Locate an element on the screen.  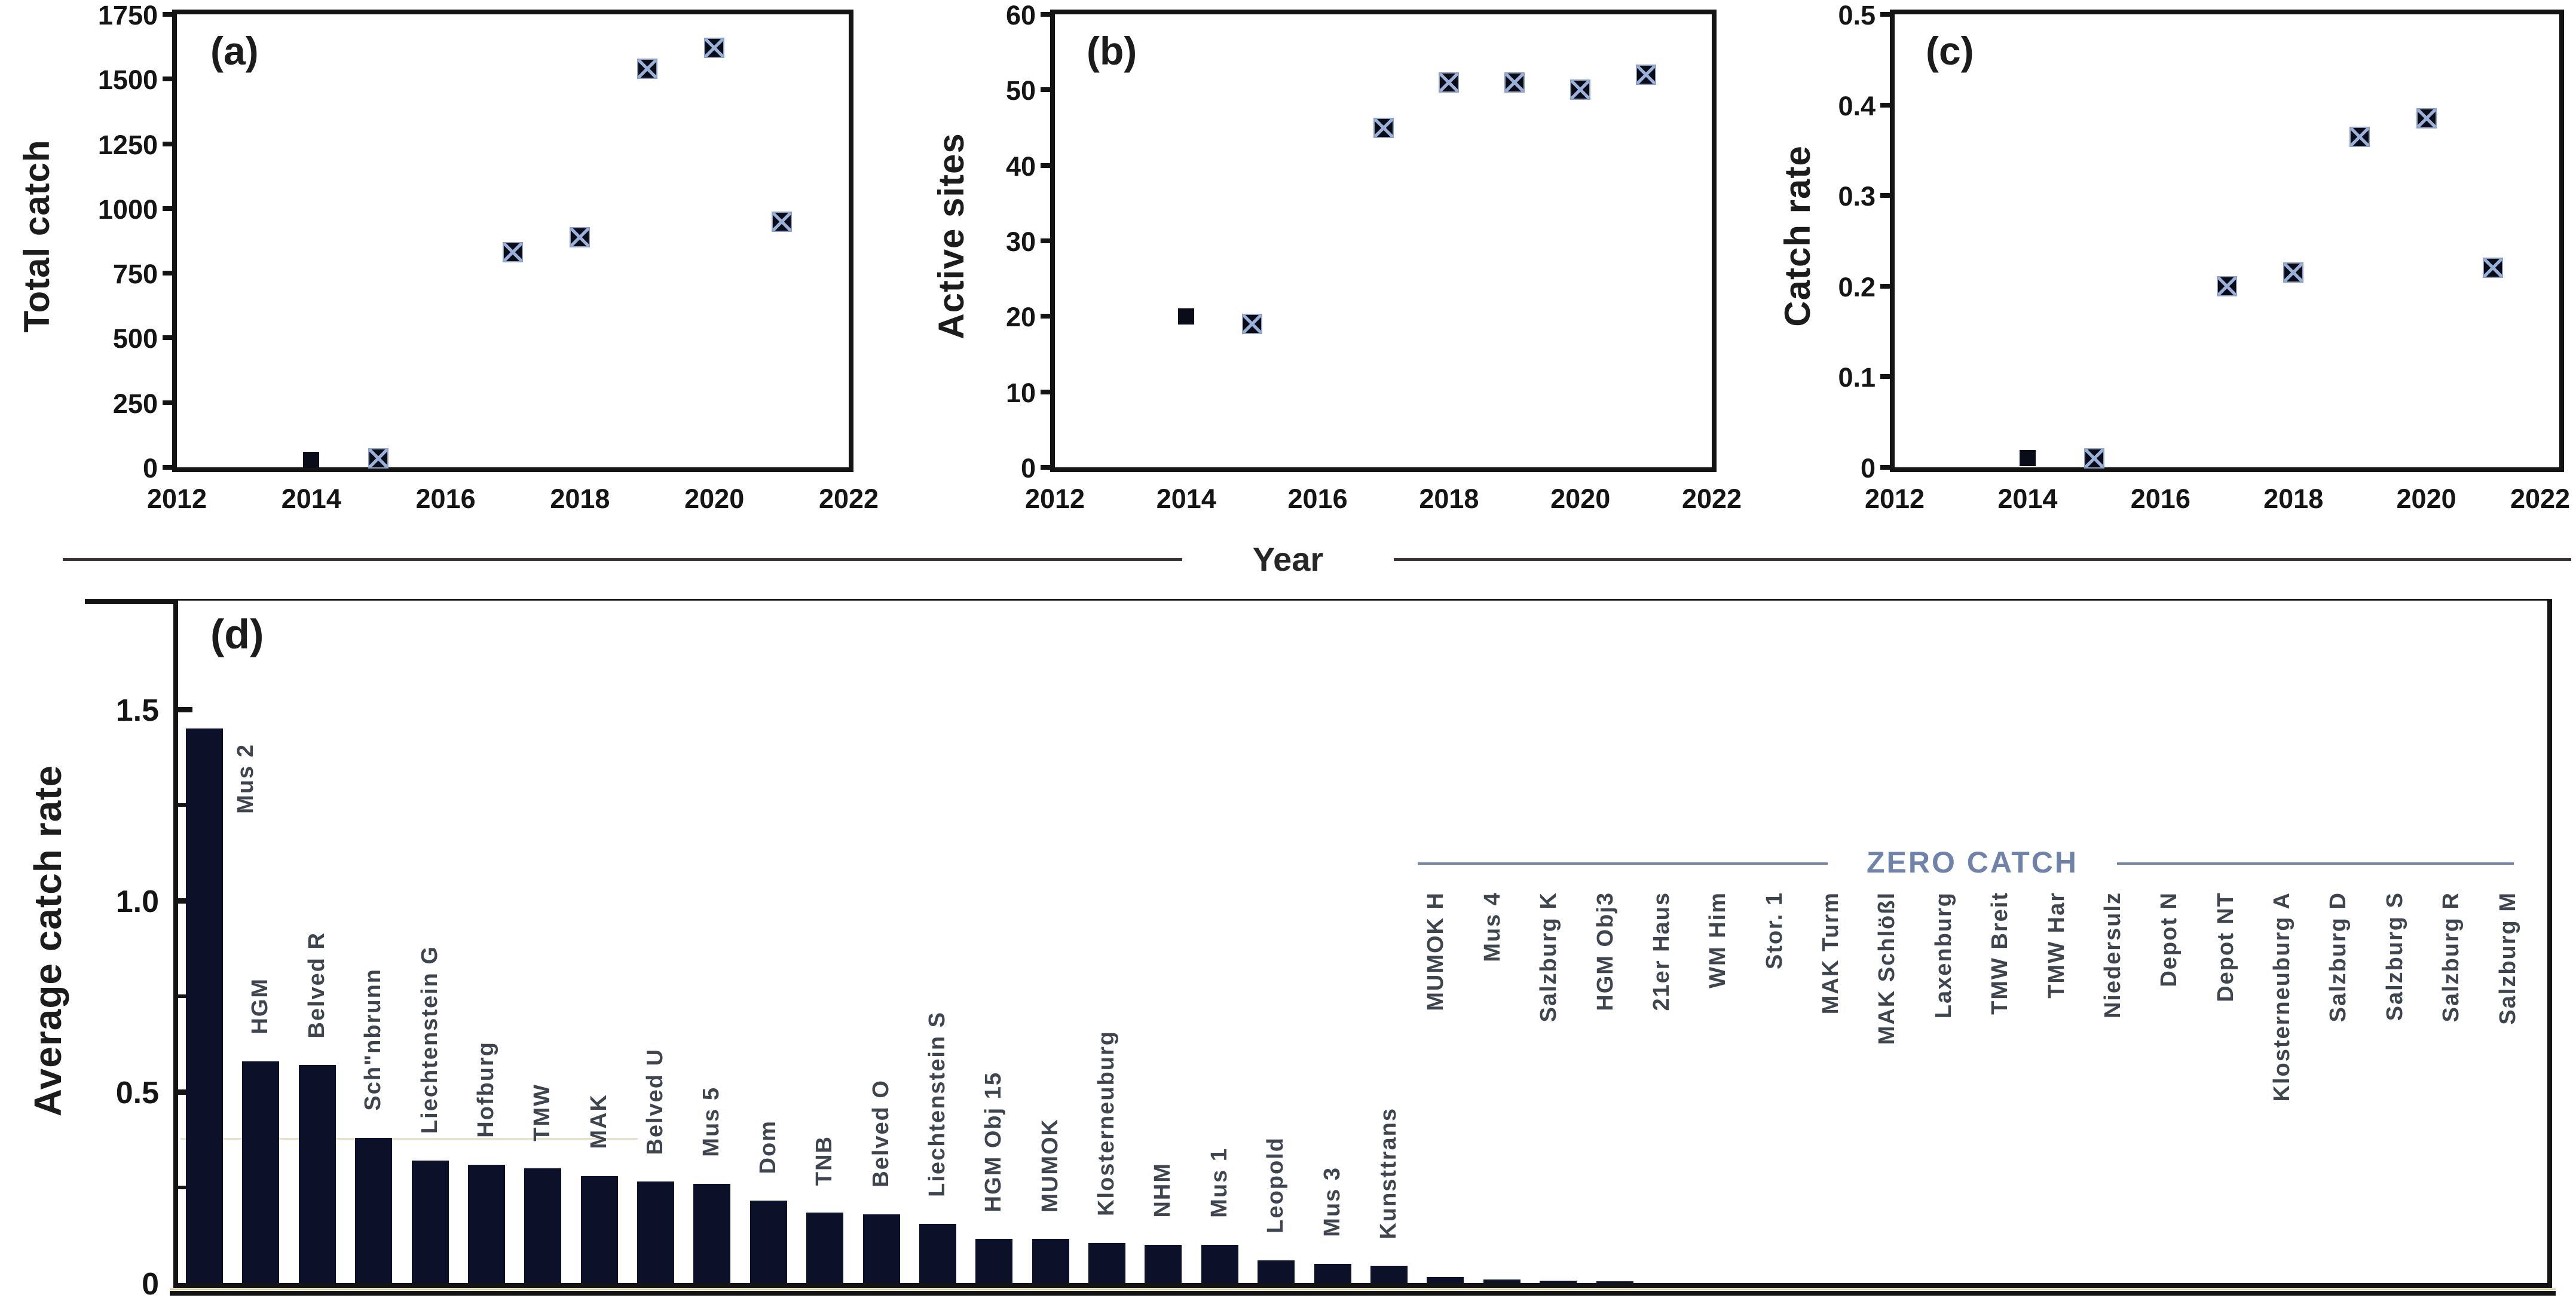
bar-label: Dom is located at coordinates (768, 1146).